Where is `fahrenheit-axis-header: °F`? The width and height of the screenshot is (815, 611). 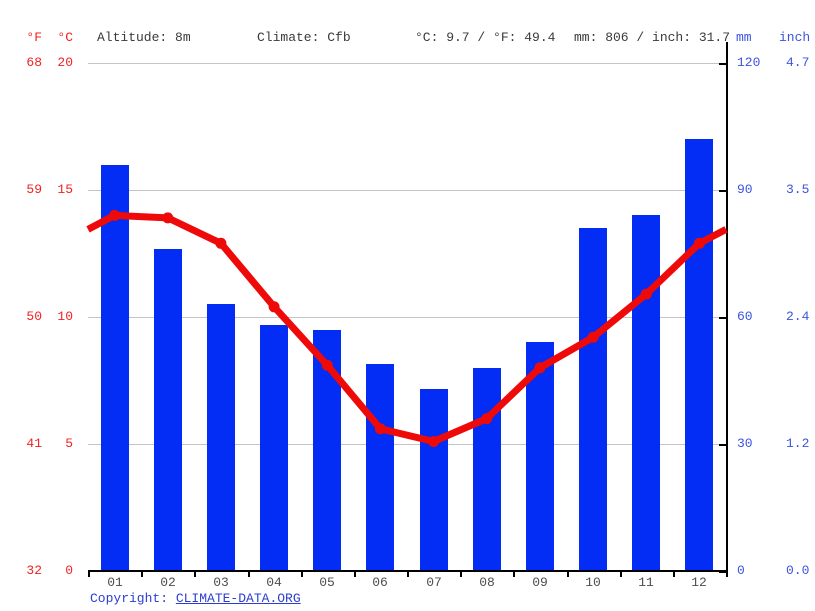
fahrenheit-axis-header: °F is located at coordinates (34, 37).